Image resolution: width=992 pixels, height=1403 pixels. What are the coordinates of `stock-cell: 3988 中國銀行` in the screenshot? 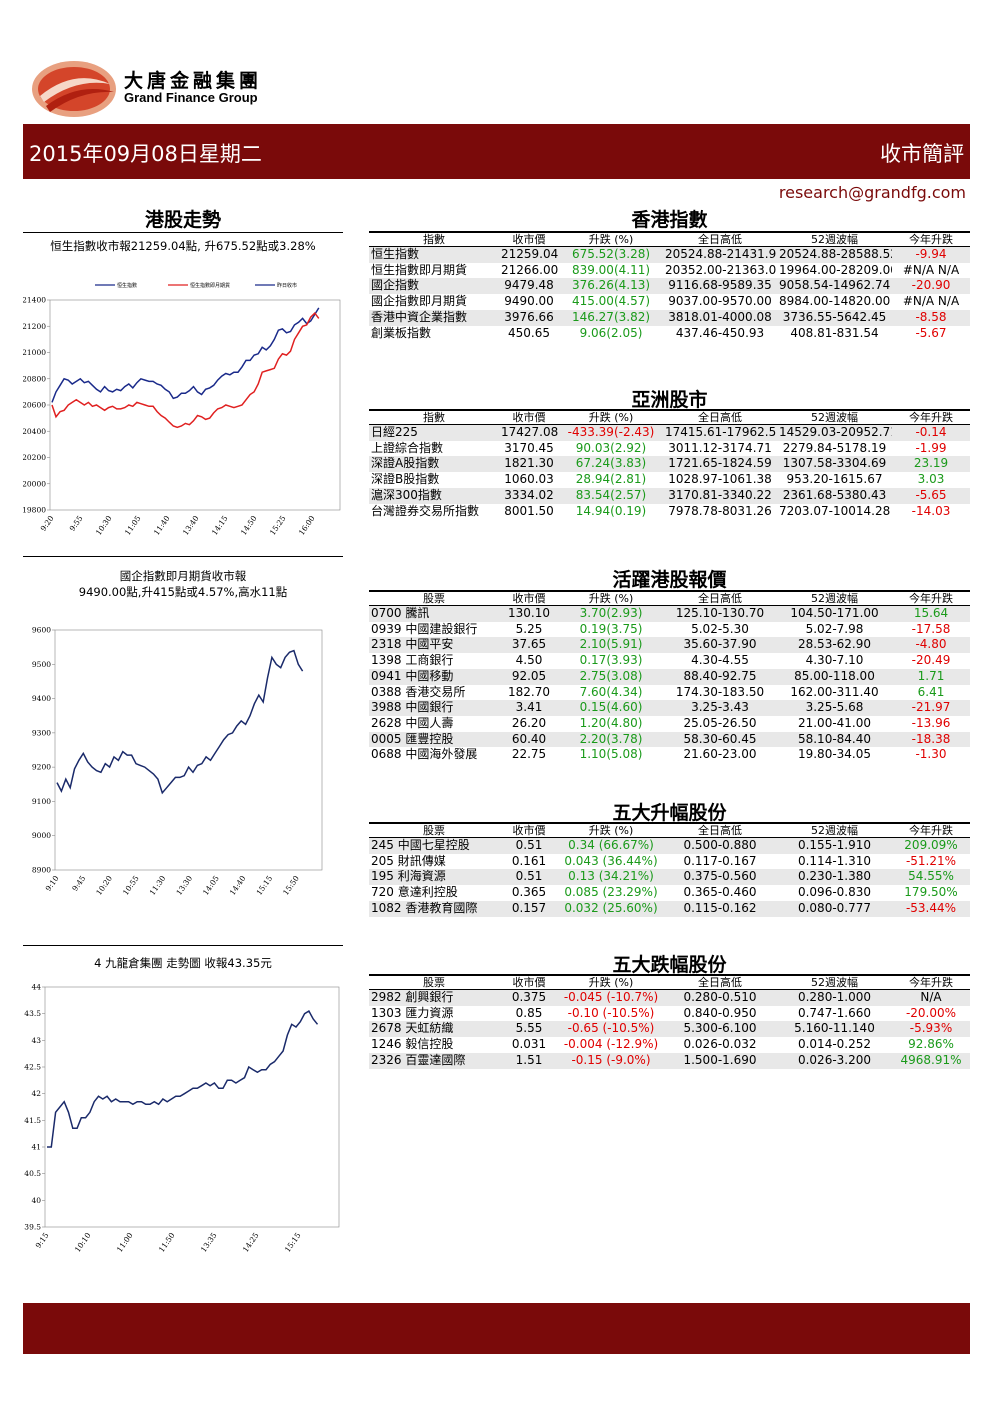 It's located at (434, 708).